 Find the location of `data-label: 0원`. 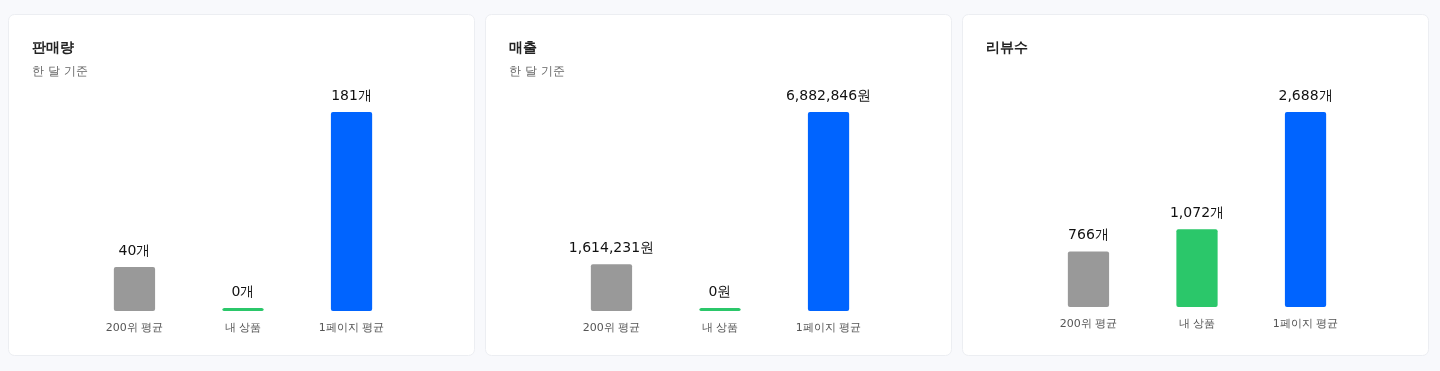

data-label: 0원 is located at coordinates (720, 291).